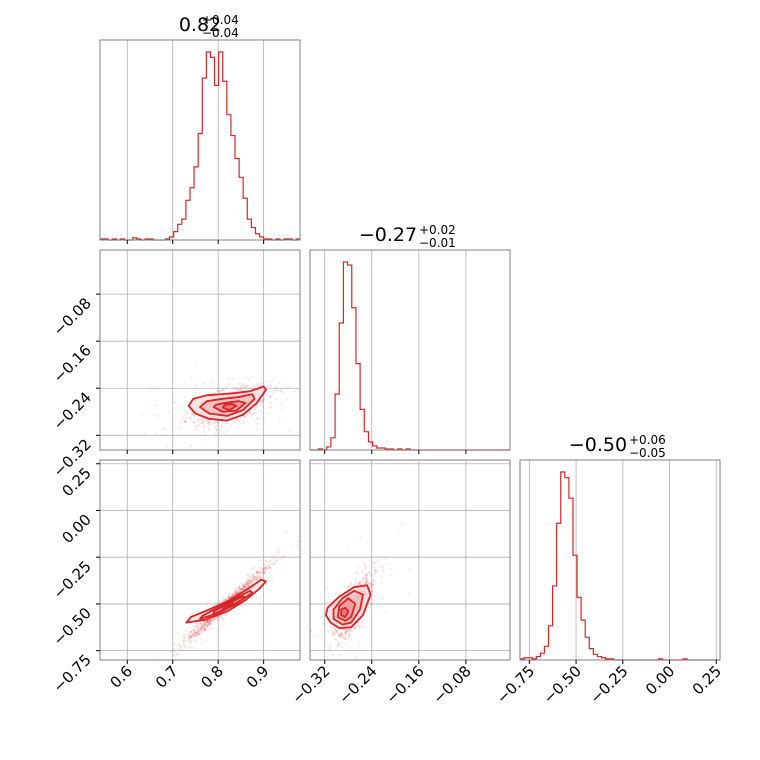 This screenshot has width=760, height=760. Describe the element at coordinates (647, 440) in the screenshot. I see `title-plus-2: +0.06` at that location.